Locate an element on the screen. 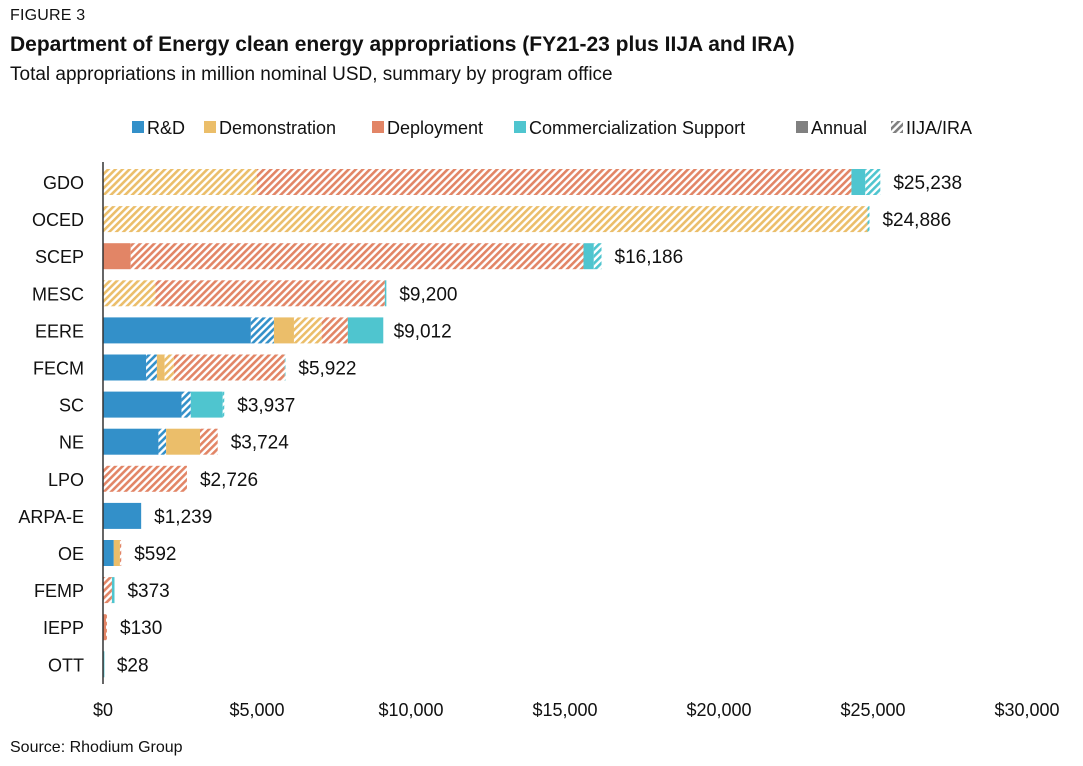 This screenshot has height=766, width=1083. bar-gdo-demo-iija-ira is located at coordinates (180, 182).